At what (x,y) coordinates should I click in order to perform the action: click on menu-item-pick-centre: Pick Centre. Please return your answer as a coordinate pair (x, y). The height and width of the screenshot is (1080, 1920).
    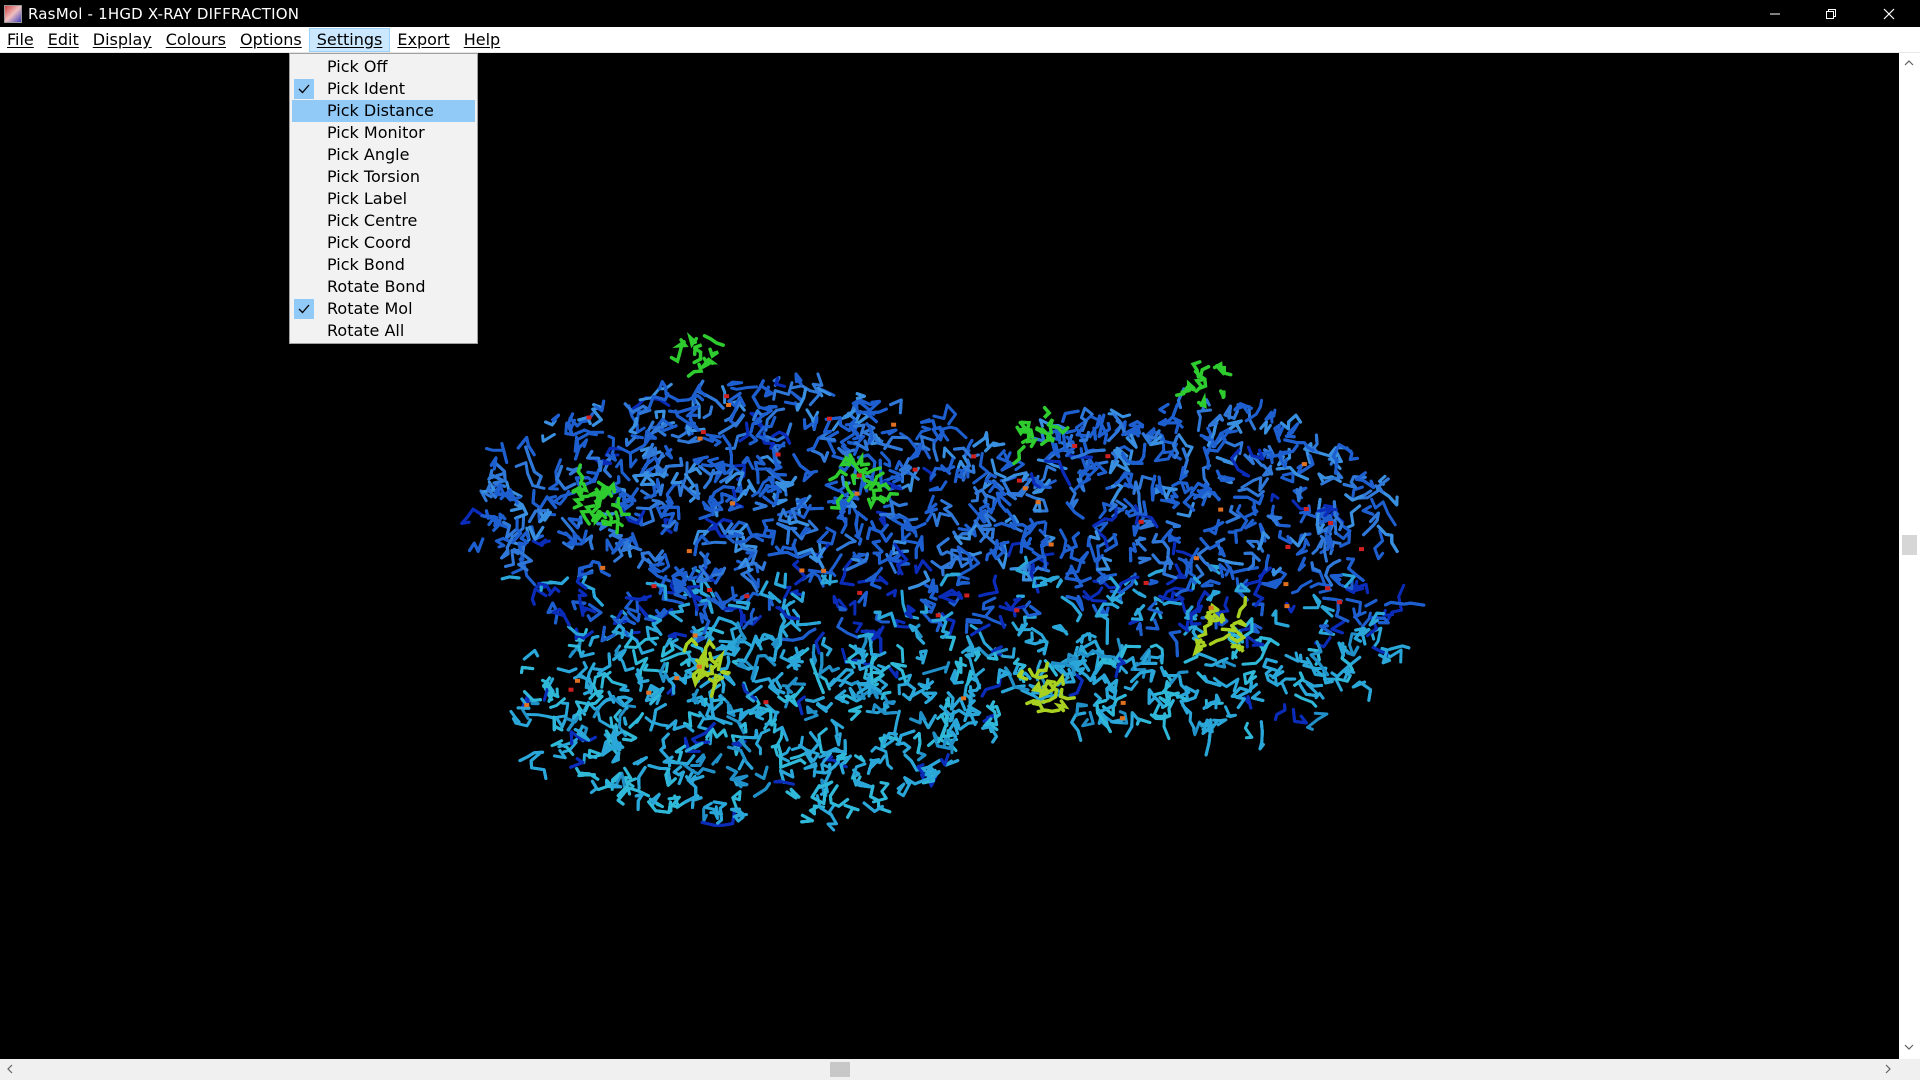
    Looking at the image, I should click on (372, 220).